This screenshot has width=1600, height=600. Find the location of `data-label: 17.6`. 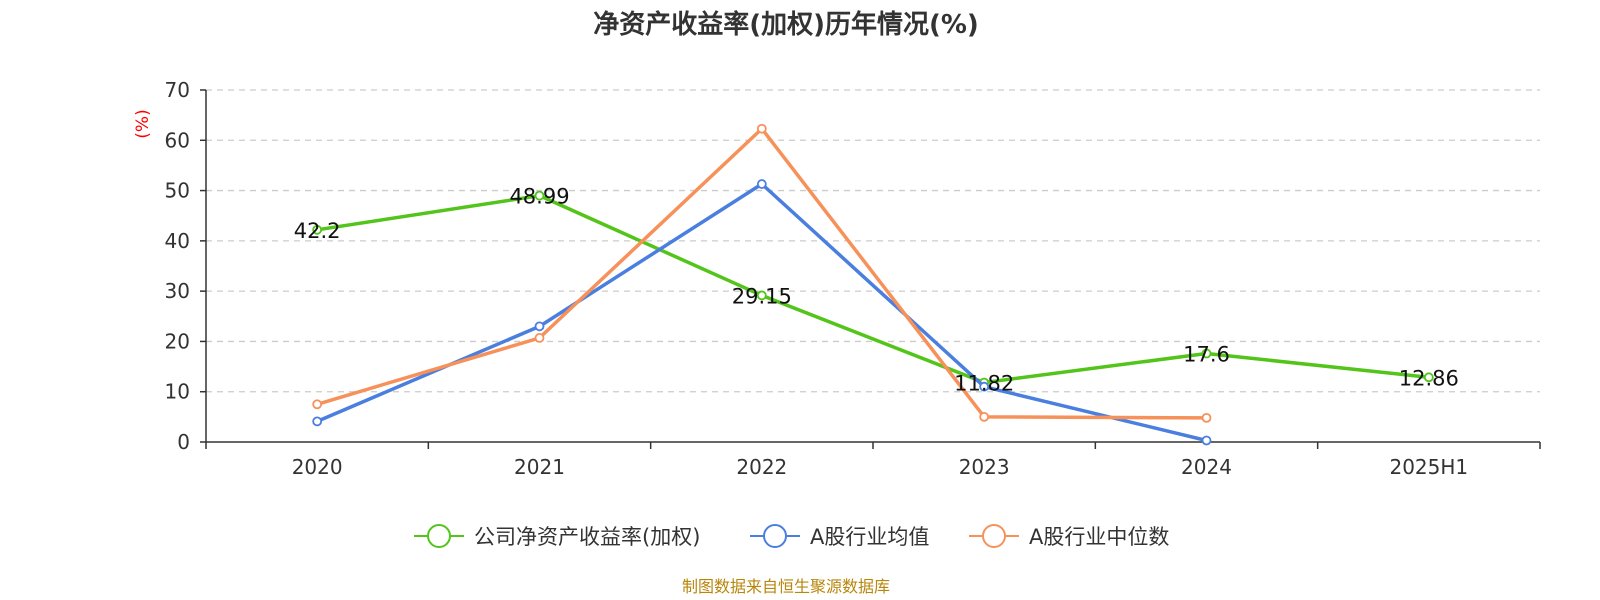

data-label: 17.6 is located at coordinates (1206, 354).